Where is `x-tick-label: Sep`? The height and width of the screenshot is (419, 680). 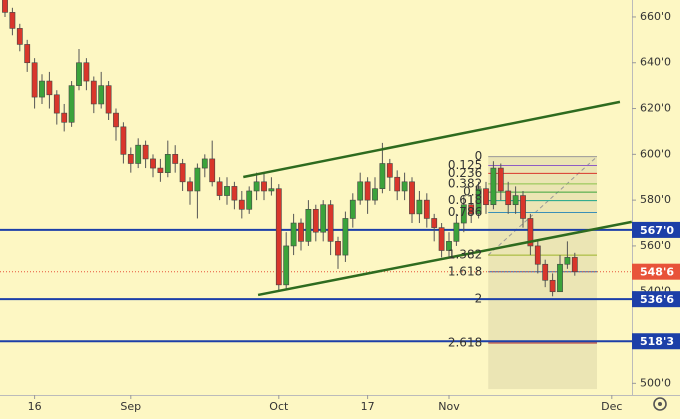 x-tick-label: Sep is located at coordinates (130, 406).